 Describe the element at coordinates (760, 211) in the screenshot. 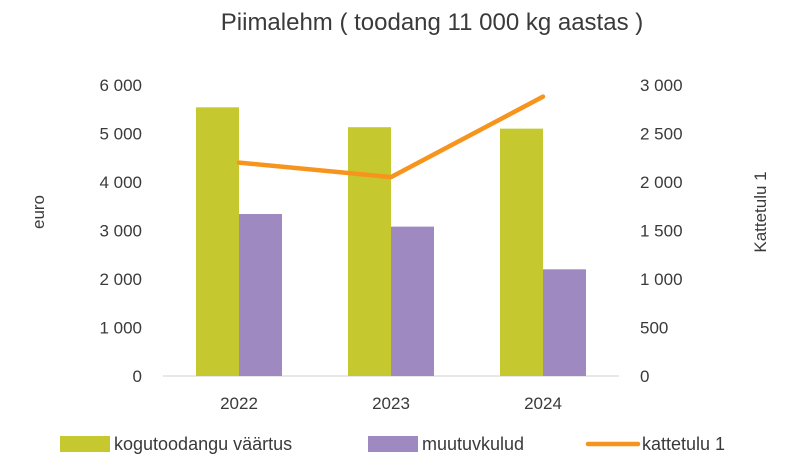

I see `y2-axis-label: Kattetulu 1` at that location.